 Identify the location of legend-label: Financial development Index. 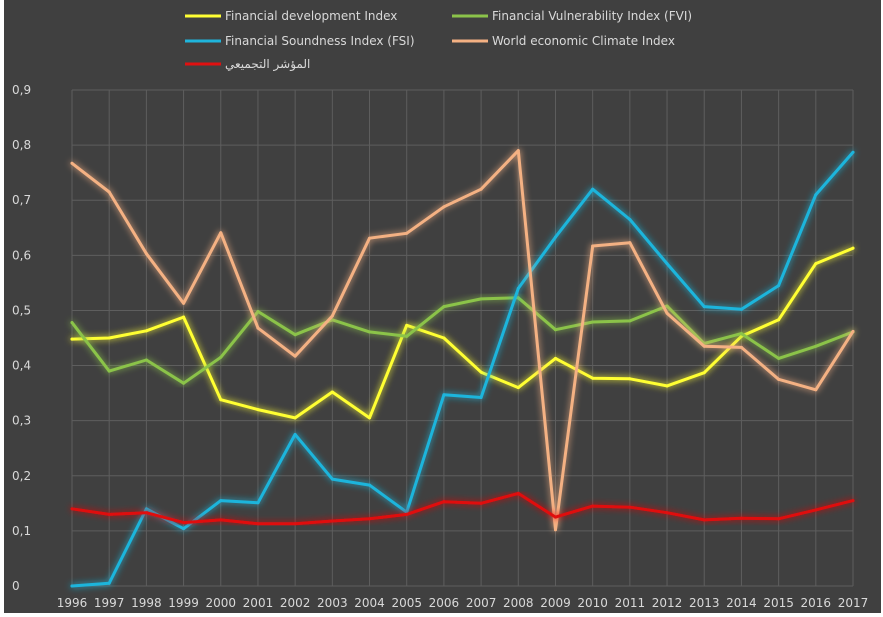
(311, 16).